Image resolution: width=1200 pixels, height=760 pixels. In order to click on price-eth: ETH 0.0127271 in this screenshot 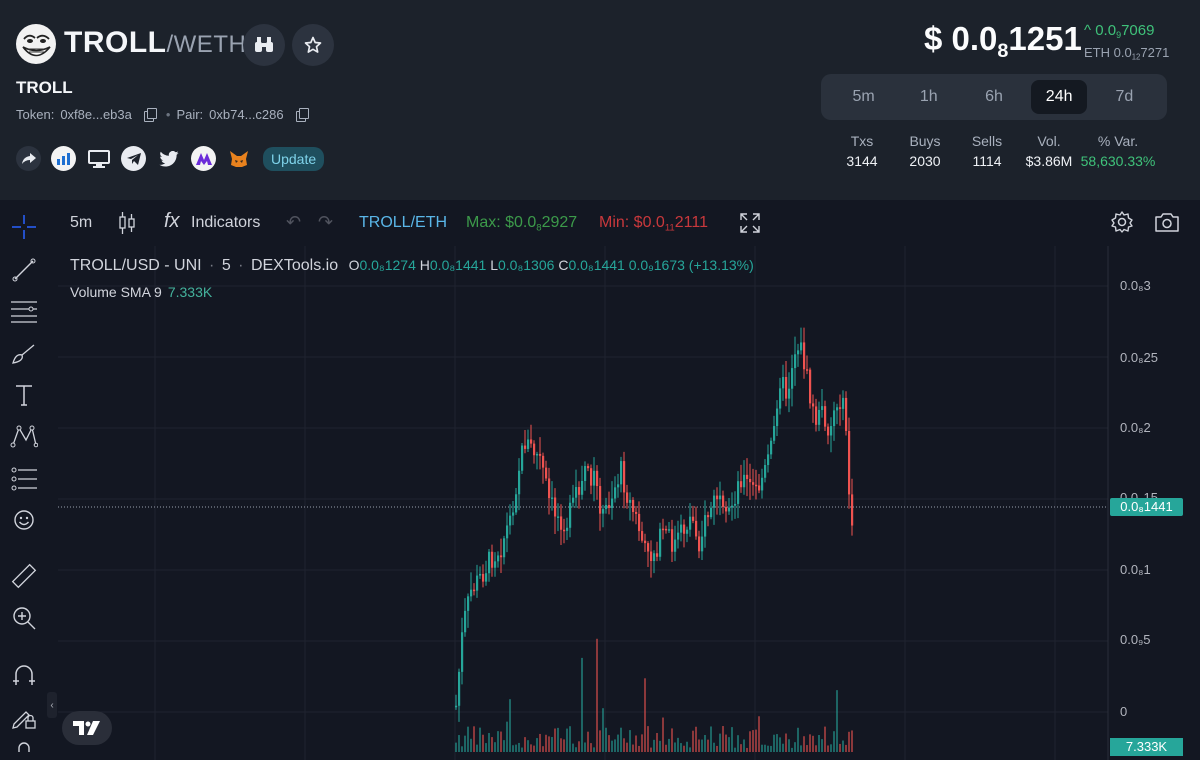, I will do `click(1127, 53)`.